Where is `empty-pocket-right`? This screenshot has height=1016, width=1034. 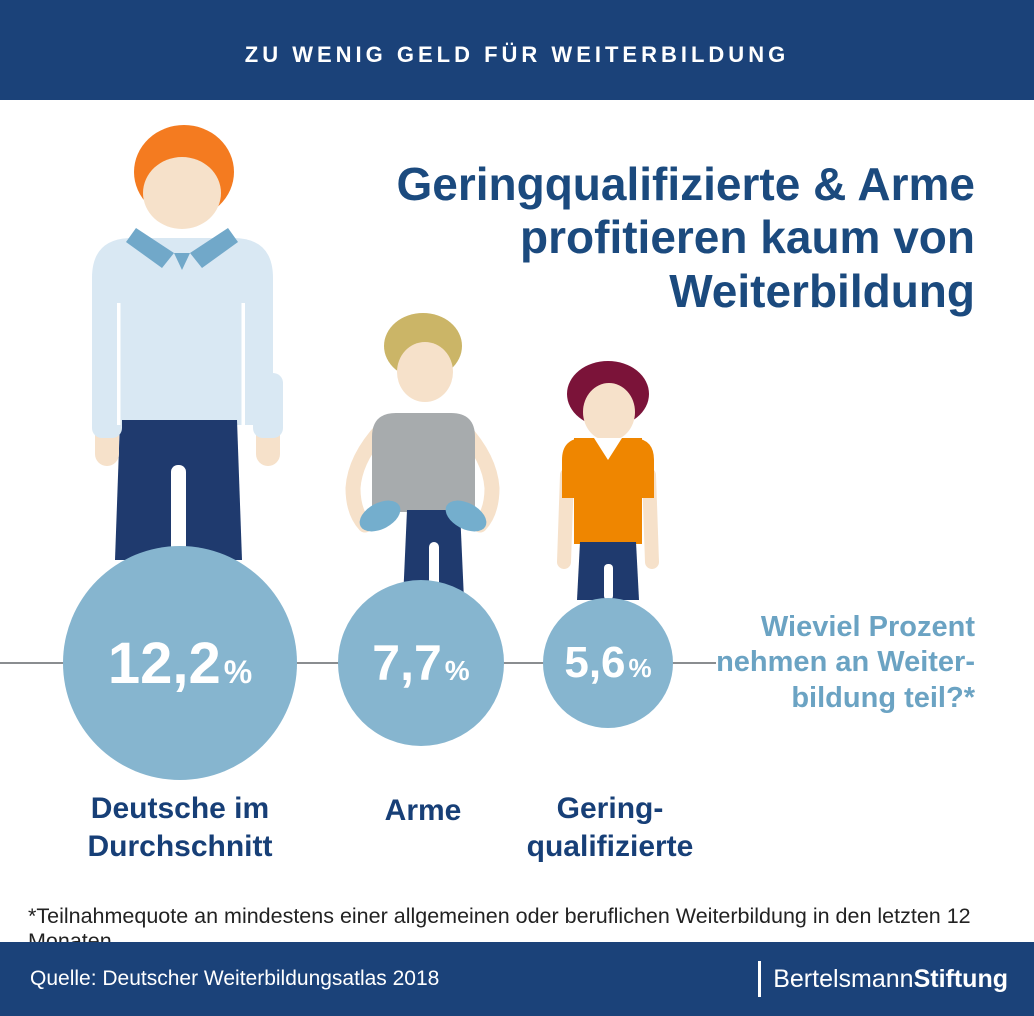 empty-pocket-right is located at coordinates (466, 516).